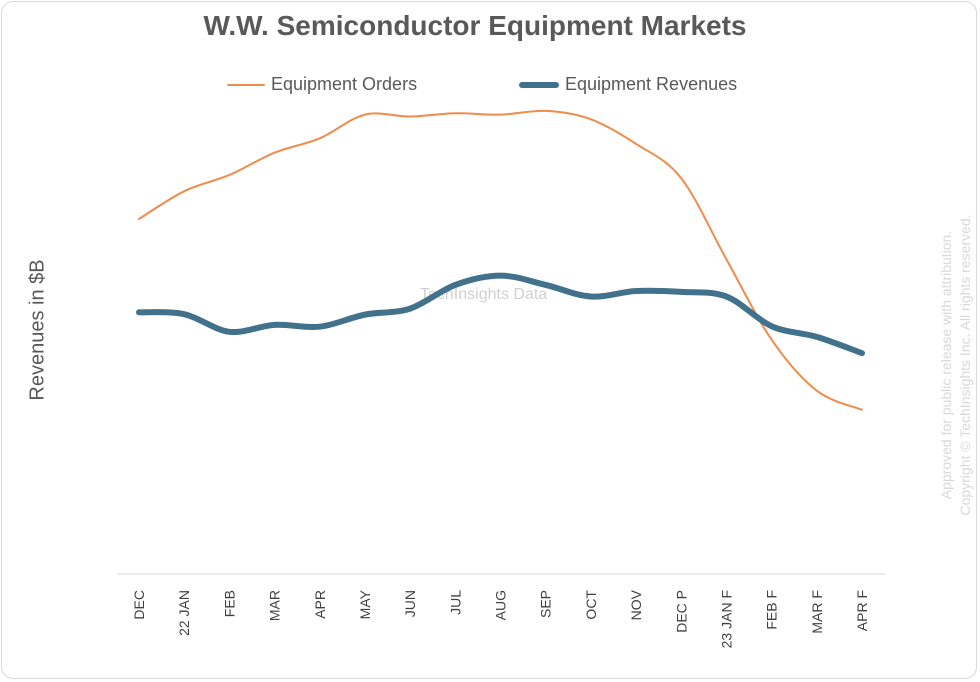 This screenshot has height=682, width=980. Describe the element at coordinates (726, 619) in the screenshot. I see `x-tick-label: 23 JAN F` at that location.